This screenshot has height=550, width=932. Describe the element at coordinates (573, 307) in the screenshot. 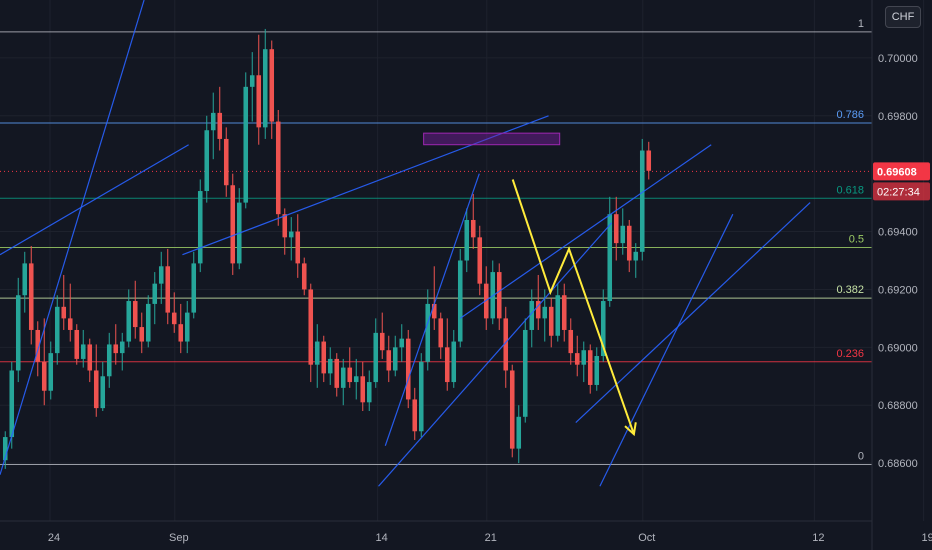

I see `projection-path` at that location.